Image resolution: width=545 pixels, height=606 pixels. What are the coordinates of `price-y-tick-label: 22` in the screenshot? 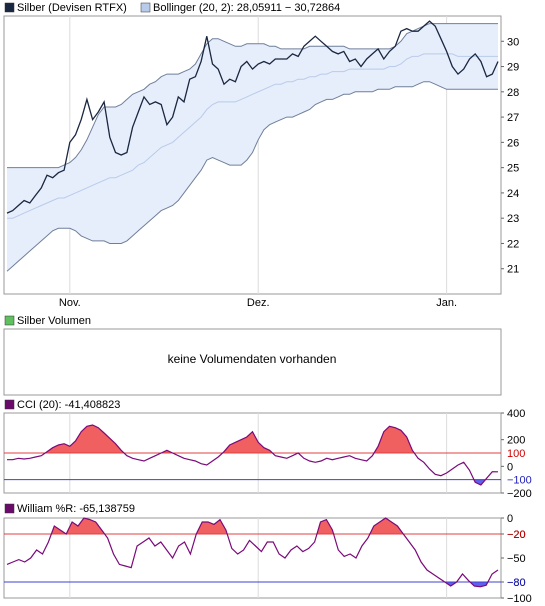 It's located at (513, 244).